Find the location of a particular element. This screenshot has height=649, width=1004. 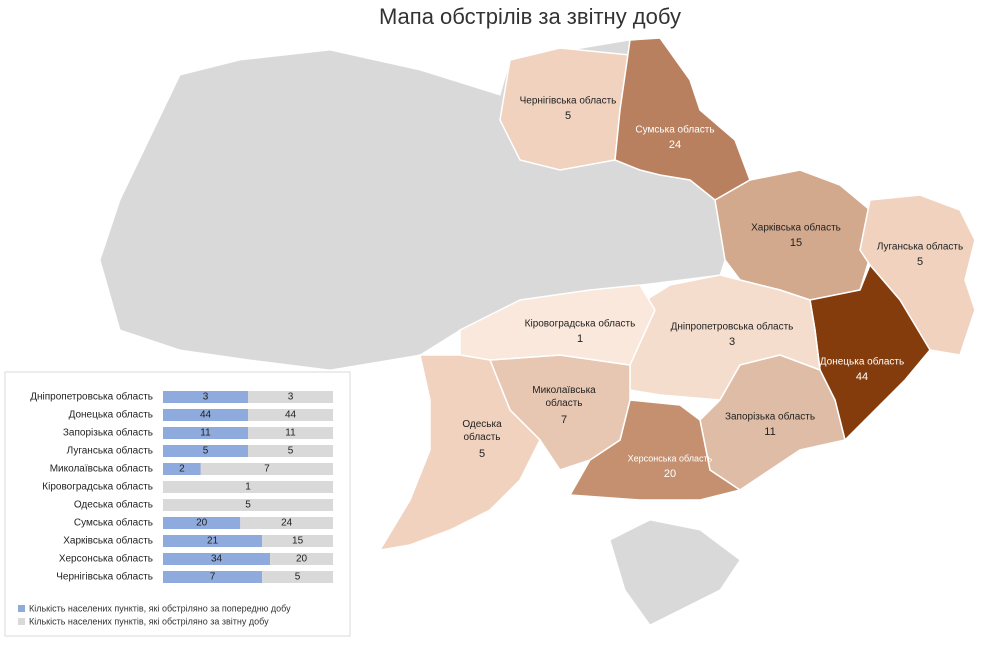

map-title: Мапа обстрілів за звітну добу is located at coordinates (530, 16).